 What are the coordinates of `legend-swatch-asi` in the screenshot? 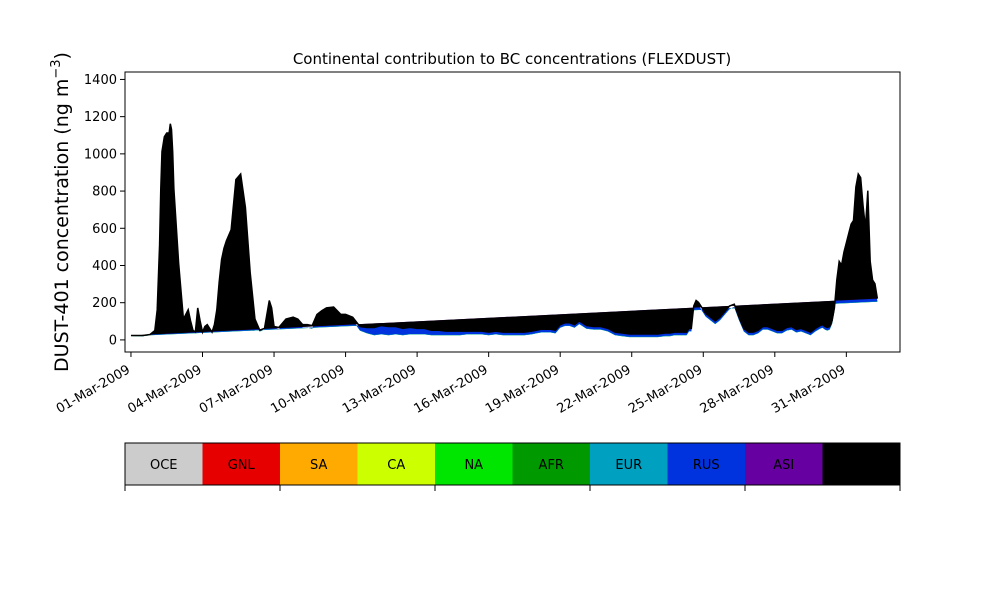 It's located at (784, 464).